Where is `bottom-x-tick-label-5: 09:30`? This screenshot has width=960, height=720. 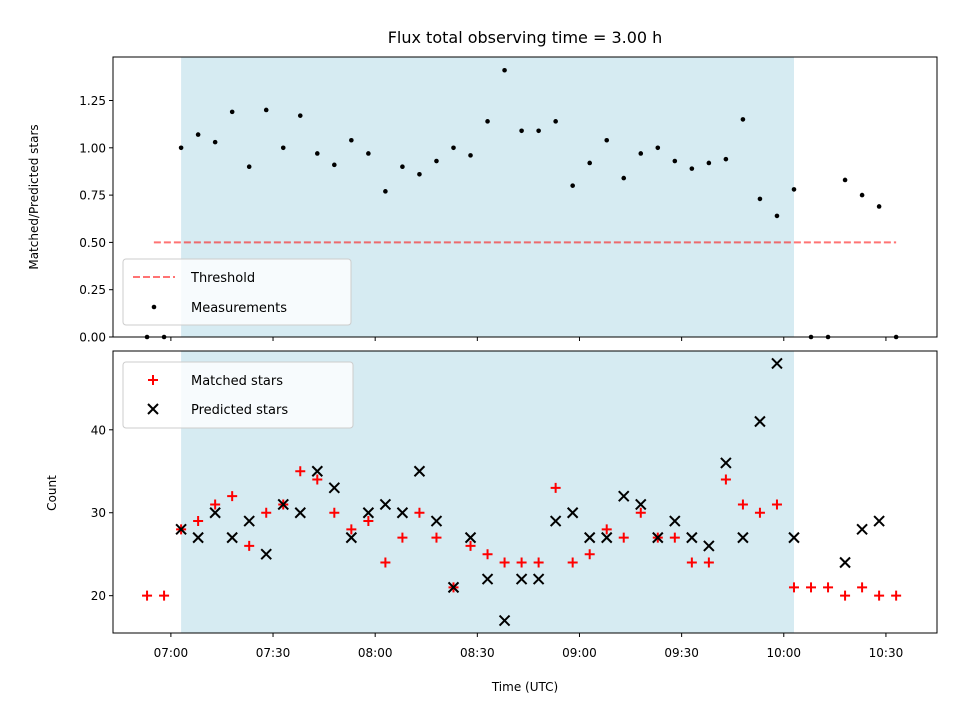 bottom-x-tick-label-5: 09:30 is located at coordinates (681, 653).